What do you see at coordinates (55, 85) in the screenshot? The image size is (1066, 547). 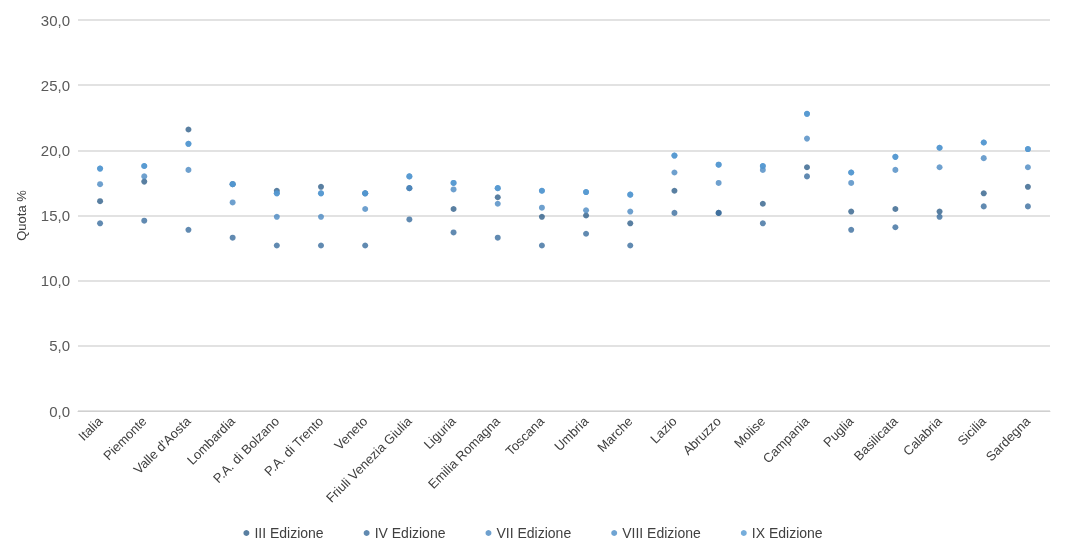 I see `y-tick-label: 25,0` at bounding box center [55, 85].